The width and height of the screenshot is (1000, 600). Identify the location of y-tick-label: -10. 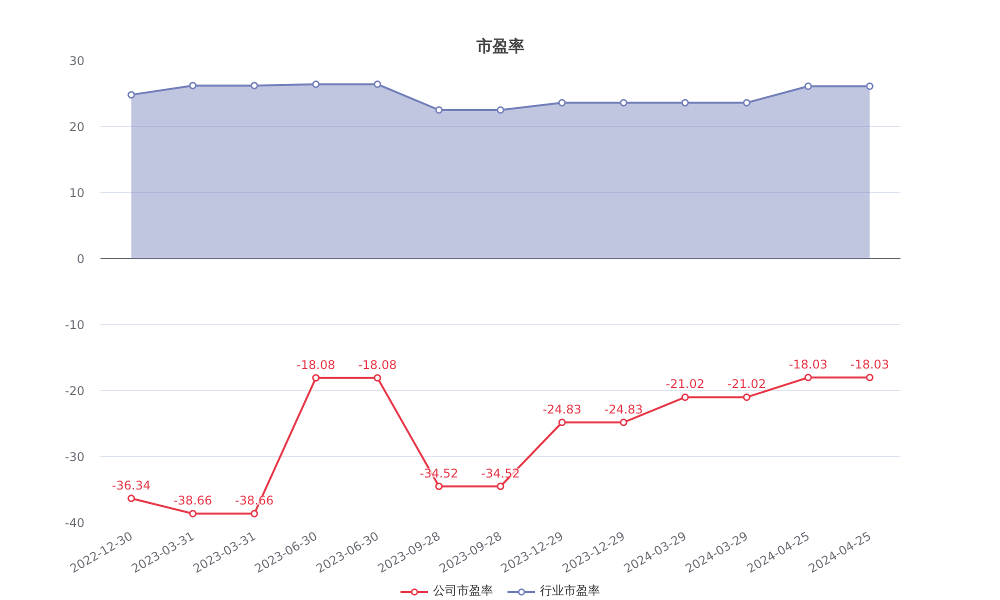
(74, 325).